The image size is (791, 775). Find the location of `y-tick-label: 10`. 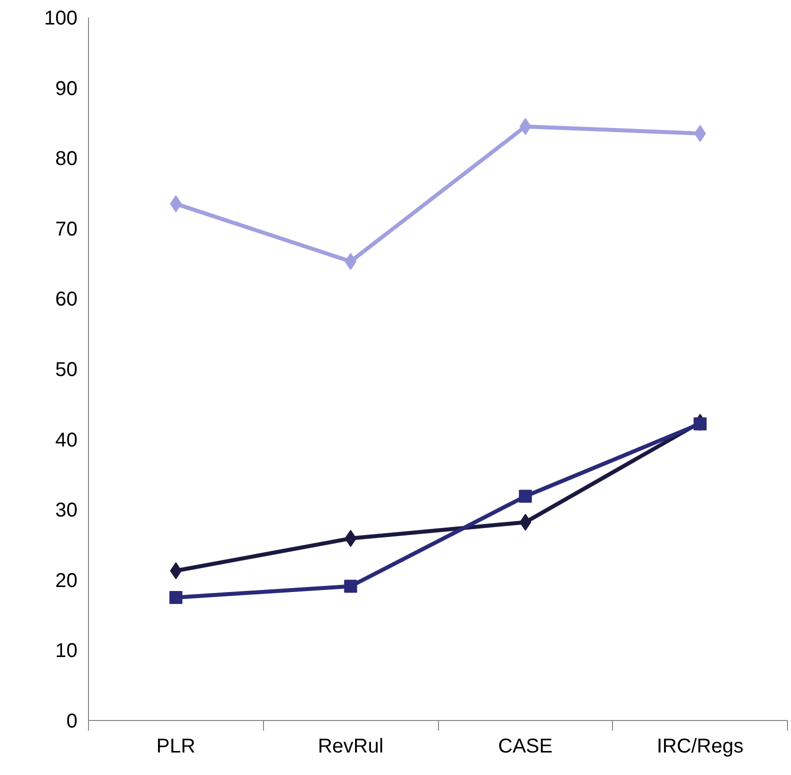

y-tick-label: 10 is located at coordinates (66, 651).